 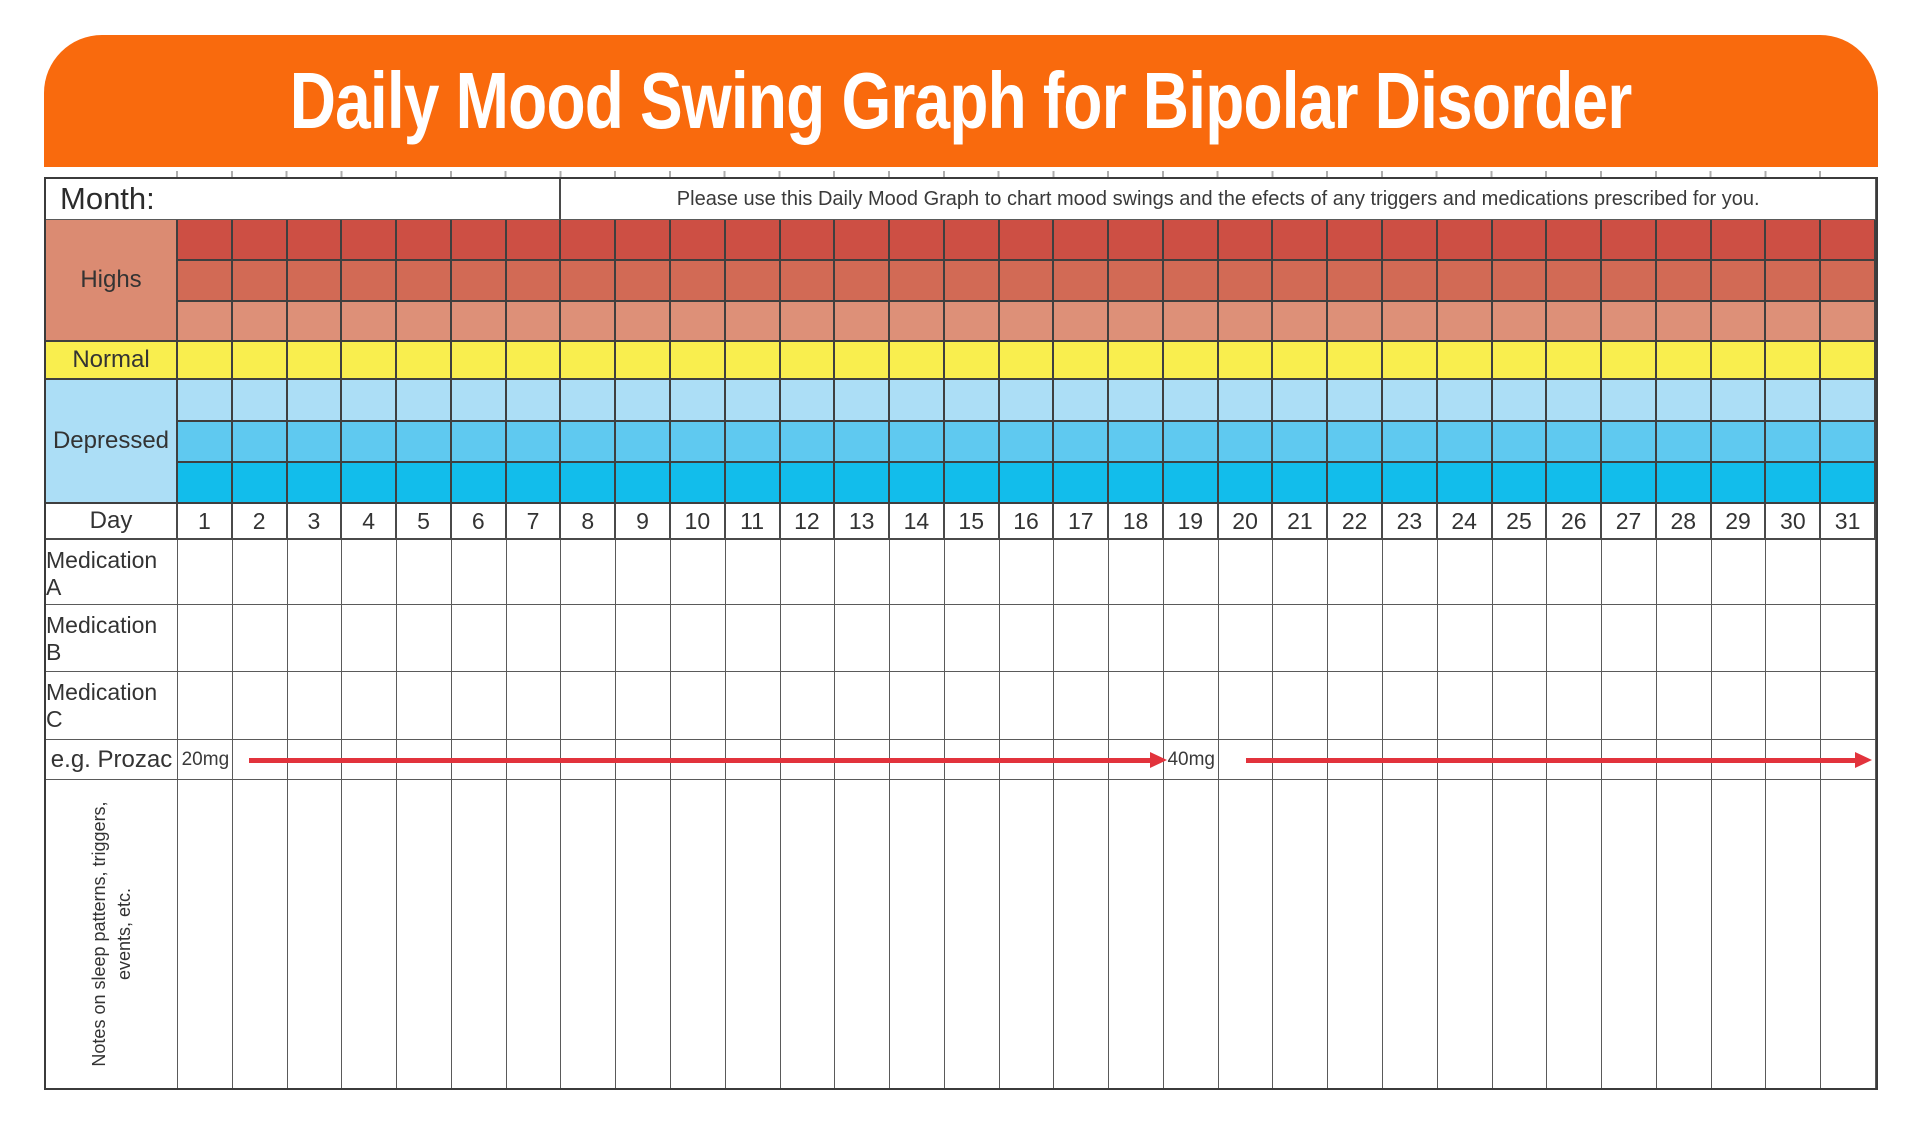 I want to click on day-number-cell: 15, so click(x=972, y=522).